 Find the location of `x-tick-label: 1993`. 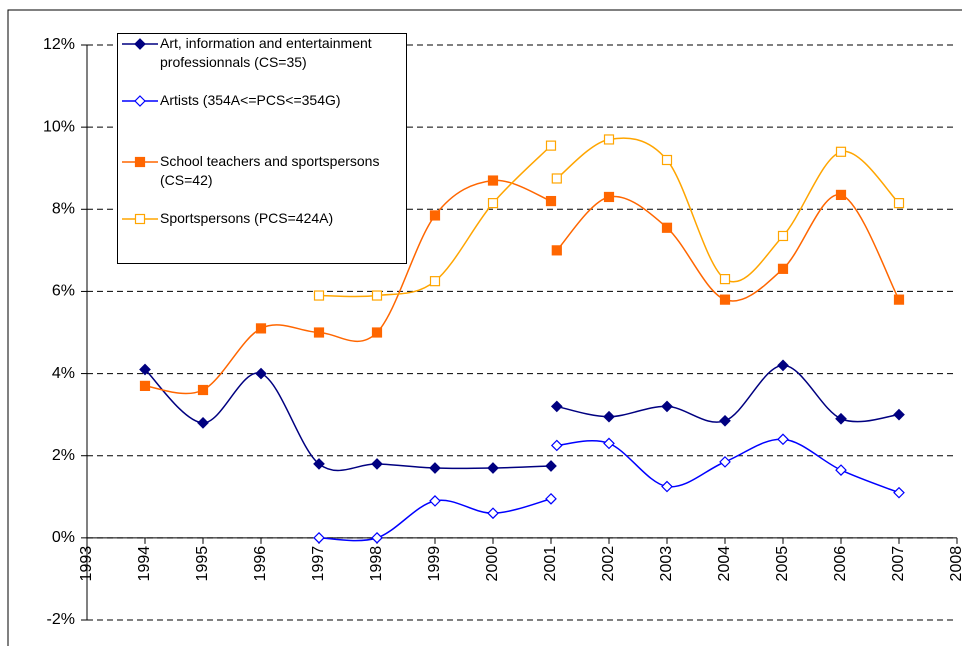

x-tick-label: 1993 is located at coordinates (86, 564).